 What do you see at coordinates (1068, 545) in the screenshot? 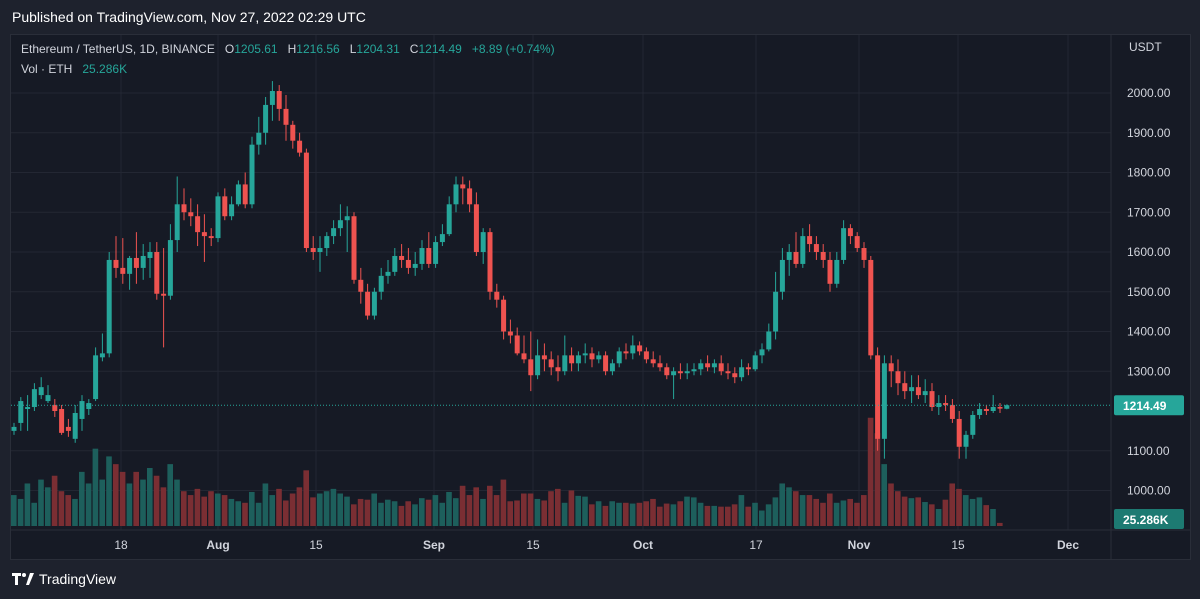
I see `time-tick-label: Dec` at bounding box center [1068, 545].